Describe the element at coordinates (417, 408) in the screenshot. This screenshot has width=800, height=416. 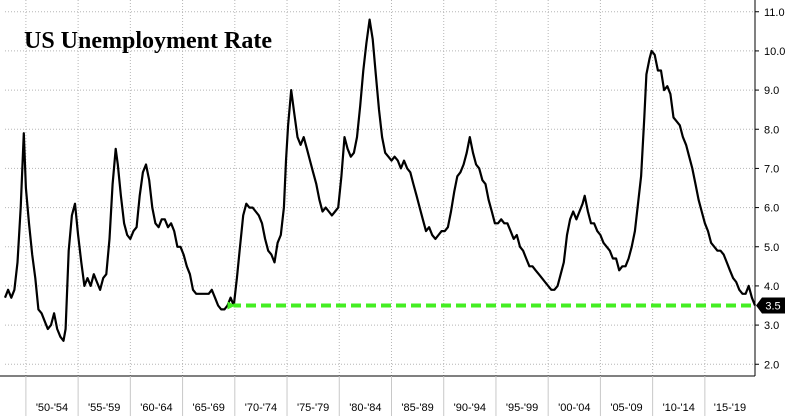
I see `x-tick-label: '85-'89` at that location.